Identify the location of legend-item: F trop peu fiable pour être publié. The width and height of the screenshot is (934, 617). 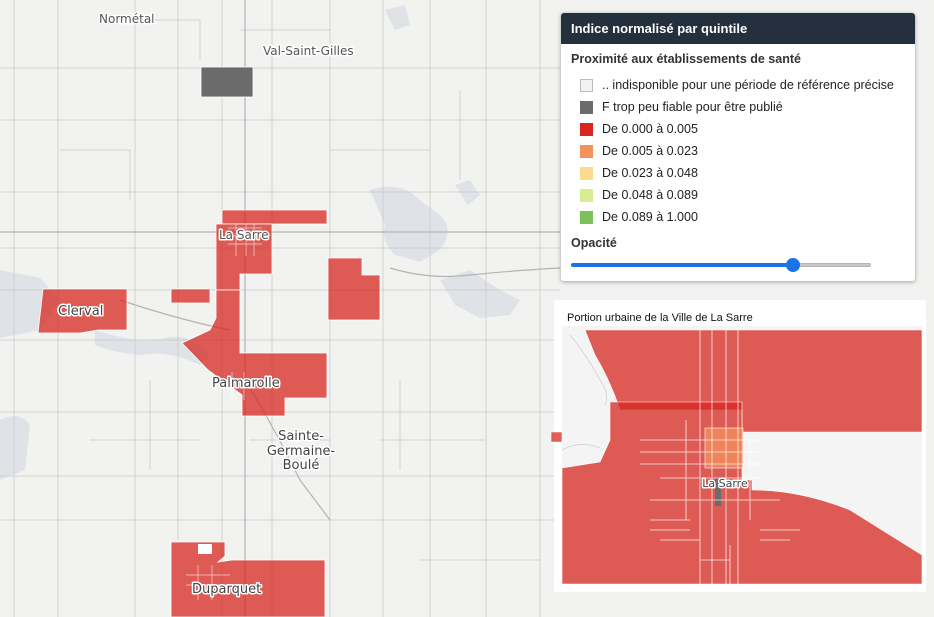
(738, 107).